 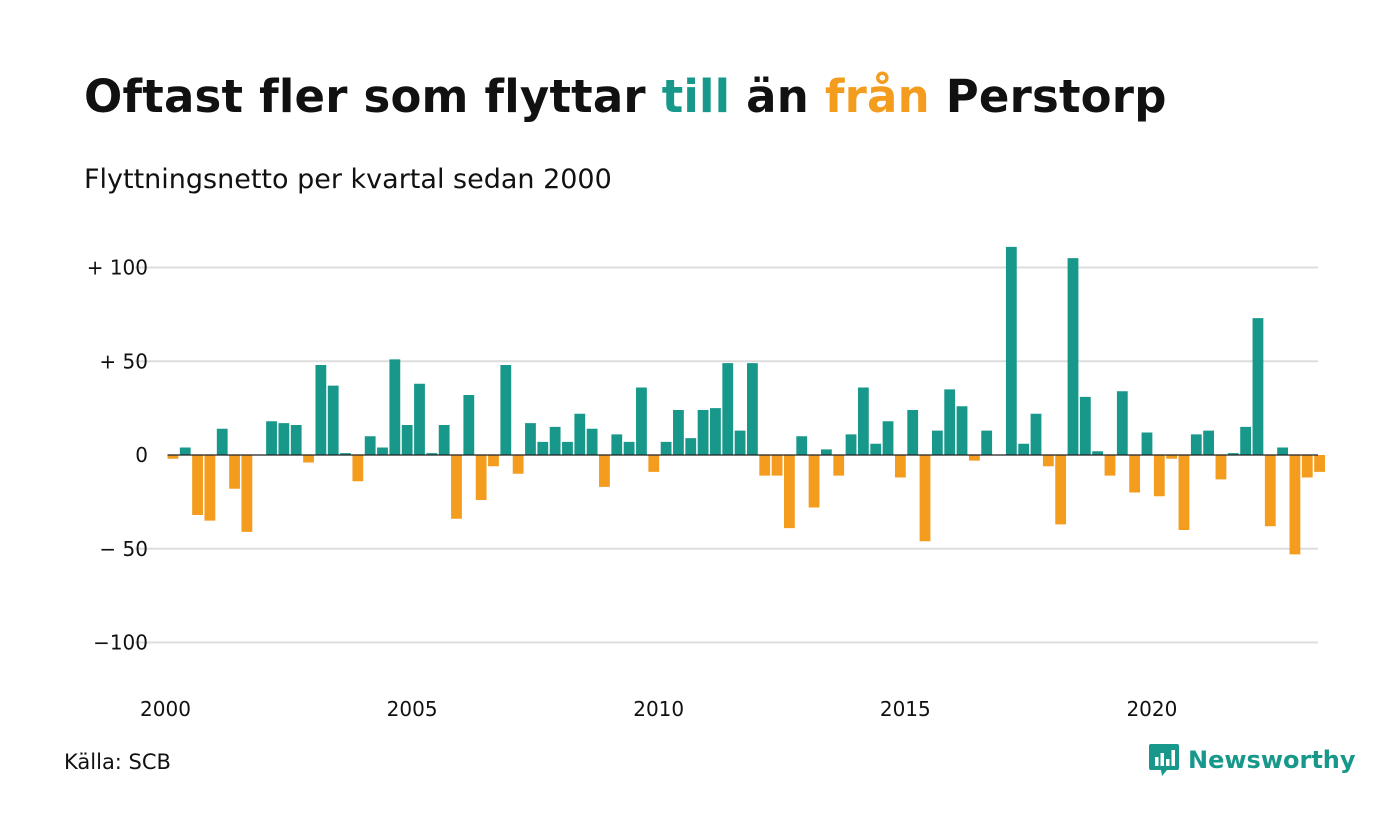 I want to click on title-part-2: än, so click(x=777, y=96).